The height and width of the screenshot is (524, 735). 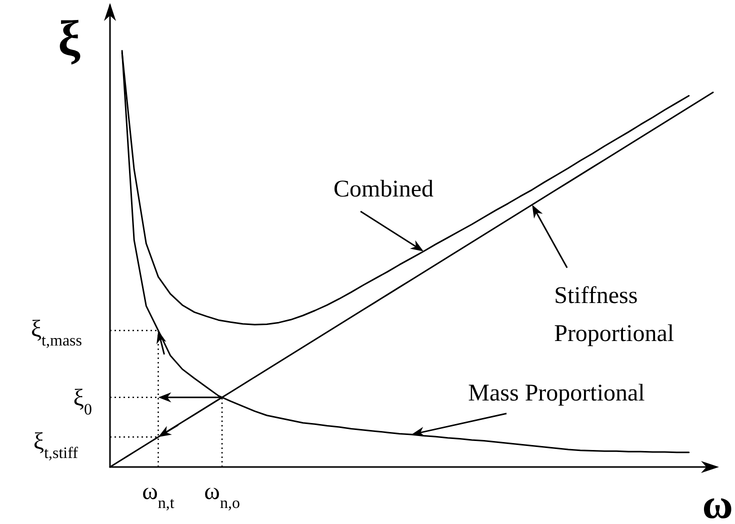 I want to click on text: ξ$_{t,stiff}$, so click(x=56, y=445).